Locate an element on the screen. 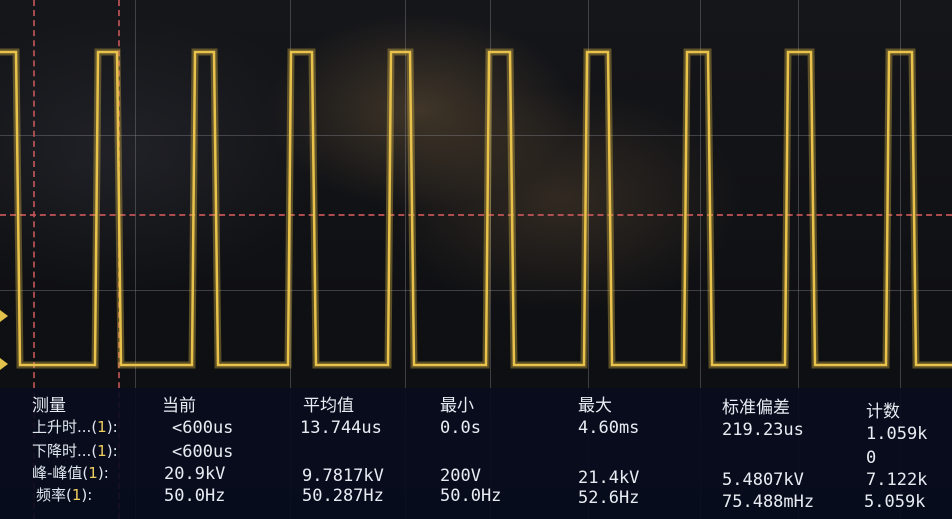 Image resolution: width=952 pixels, height=519 pixels. pp-max: 21.4kV is located at coordinates (609, 478).